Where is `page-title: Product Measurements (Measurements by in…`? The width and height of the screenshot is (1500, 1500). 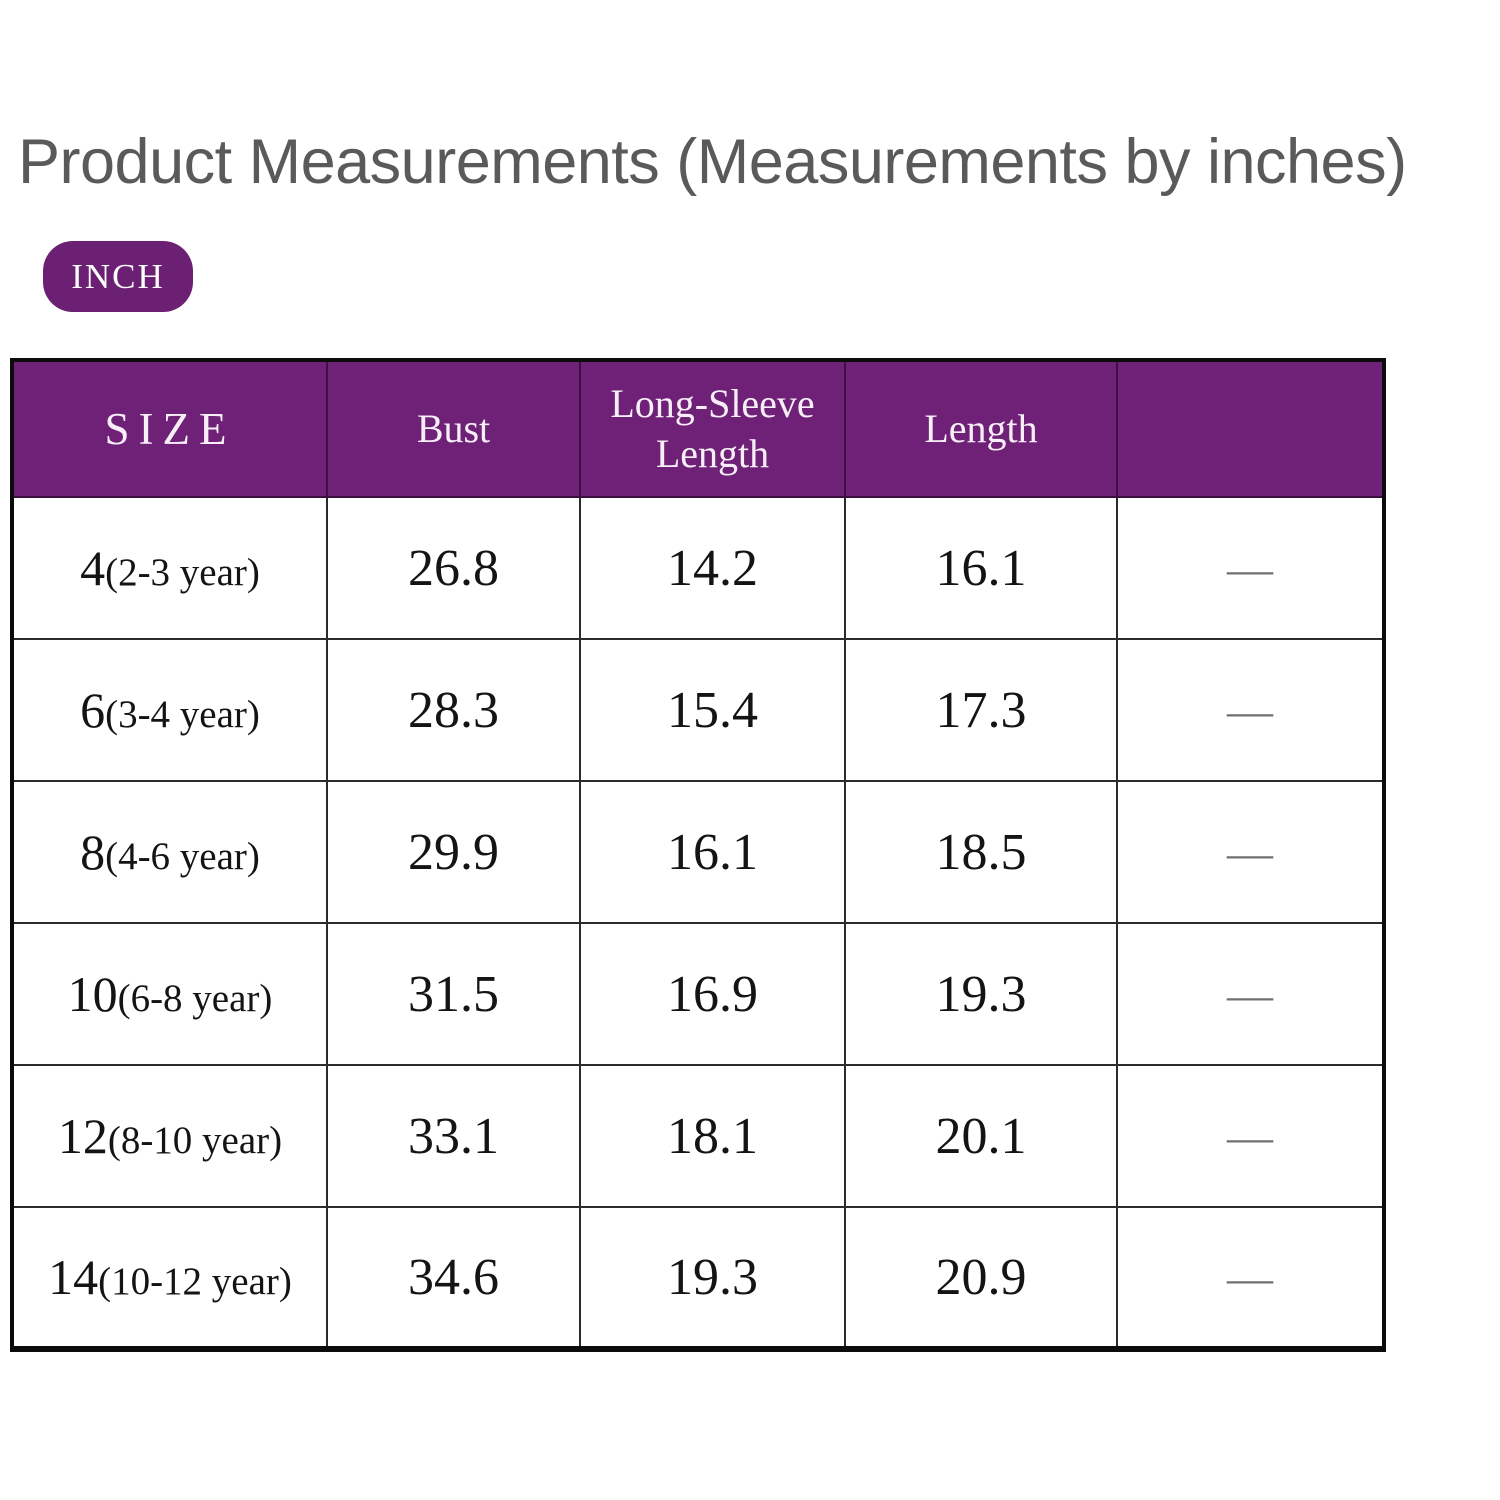 page-title: Product Measurements (Measurements by in… is located at coordinates (712, 162).